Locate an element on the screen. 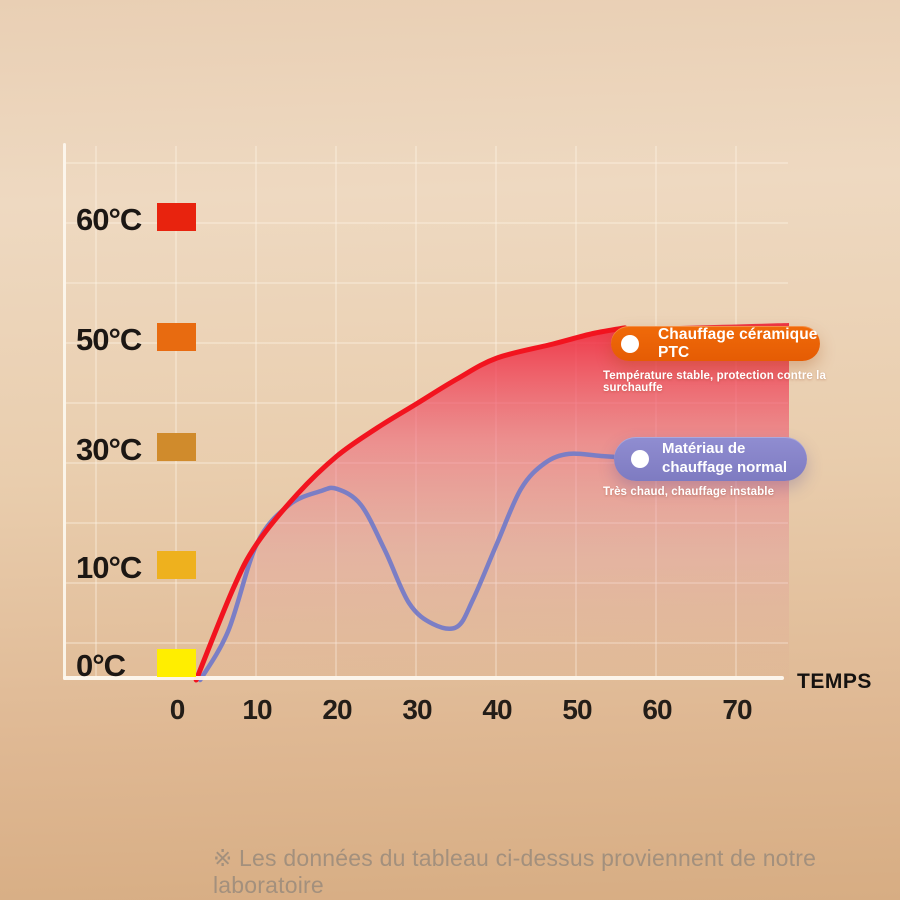 The width and height of the screenshot is (900, 900). x-tick-0: 0 is located at coordinates (177, 709).